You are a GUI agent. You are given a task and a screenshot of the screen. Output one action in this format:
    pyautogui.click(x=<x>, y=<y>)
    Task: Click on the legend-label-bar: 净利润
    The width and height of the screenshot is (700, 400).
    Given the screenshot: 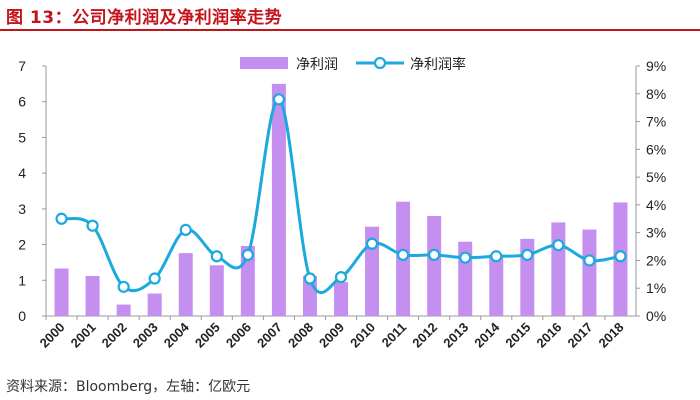 What is the action you would take?
    pyautogui.click(x=317, y=65)
    